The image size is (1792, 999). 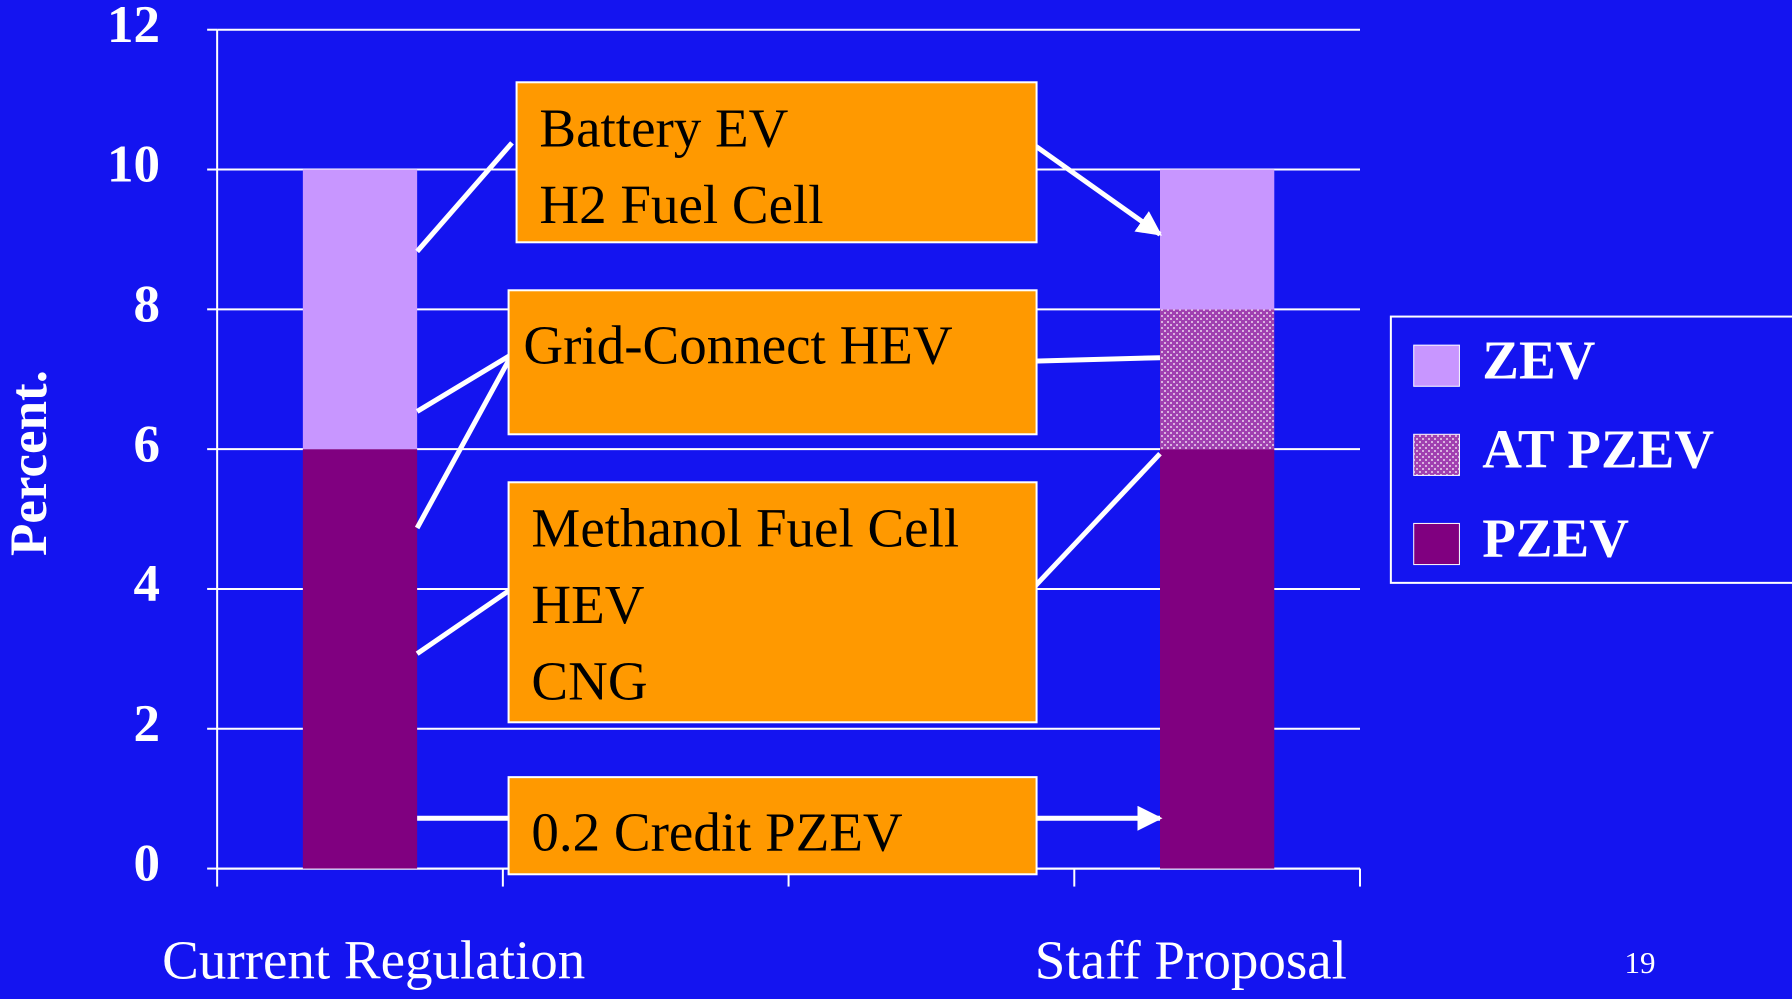 I want to click on annotation-text: Grid-Connect HEV, so click(x=737, y=344).